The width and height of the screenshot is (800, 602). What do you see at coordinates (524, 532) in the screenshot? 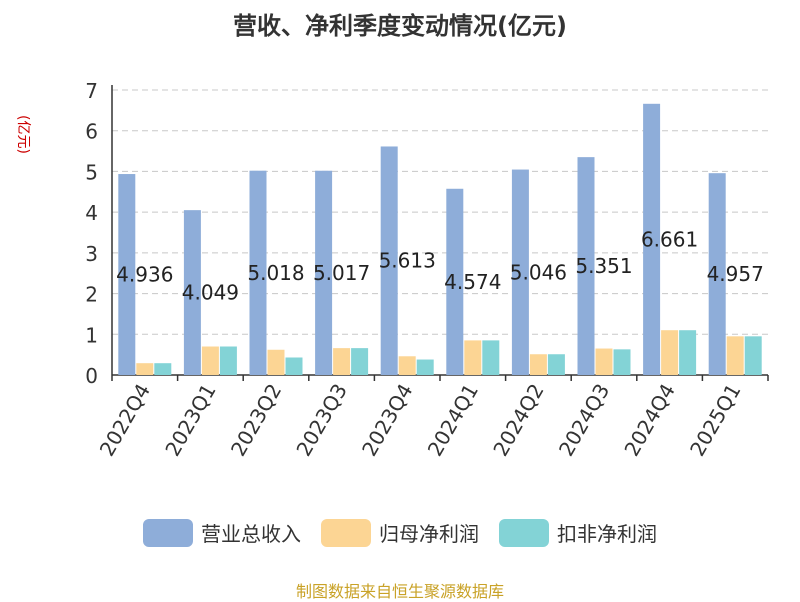
I see `legend-swatch-deducted-profit` at bounding box center [524, 532].